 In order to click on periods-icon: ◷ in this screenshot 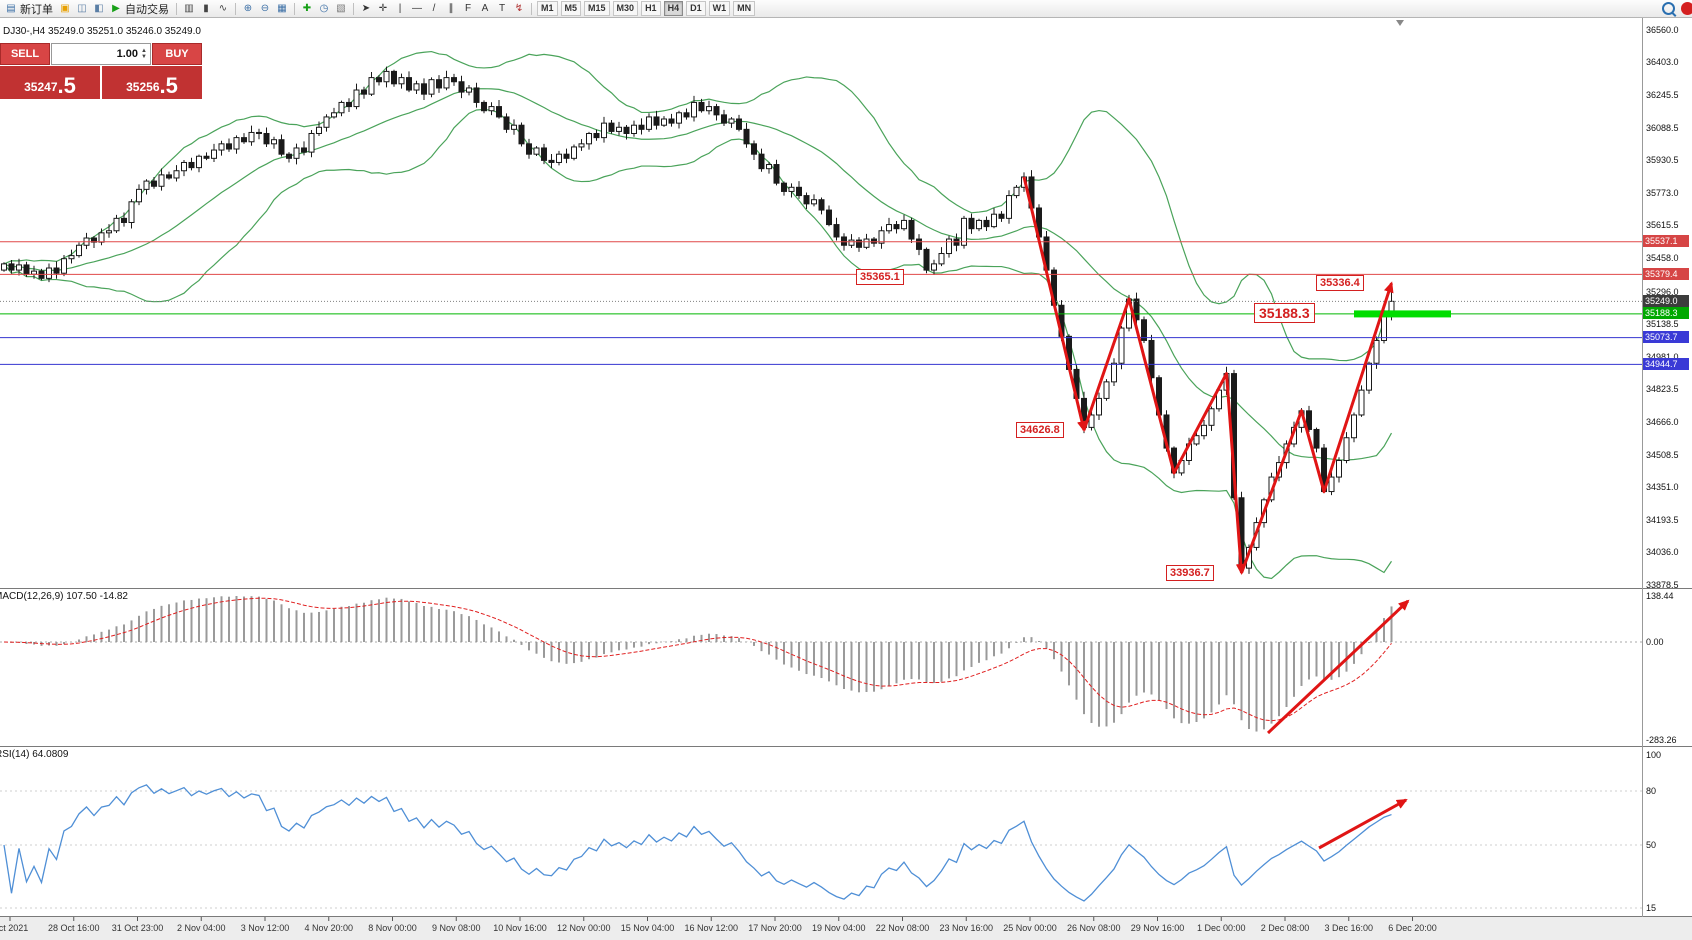, I will do `click(324, 8)`.